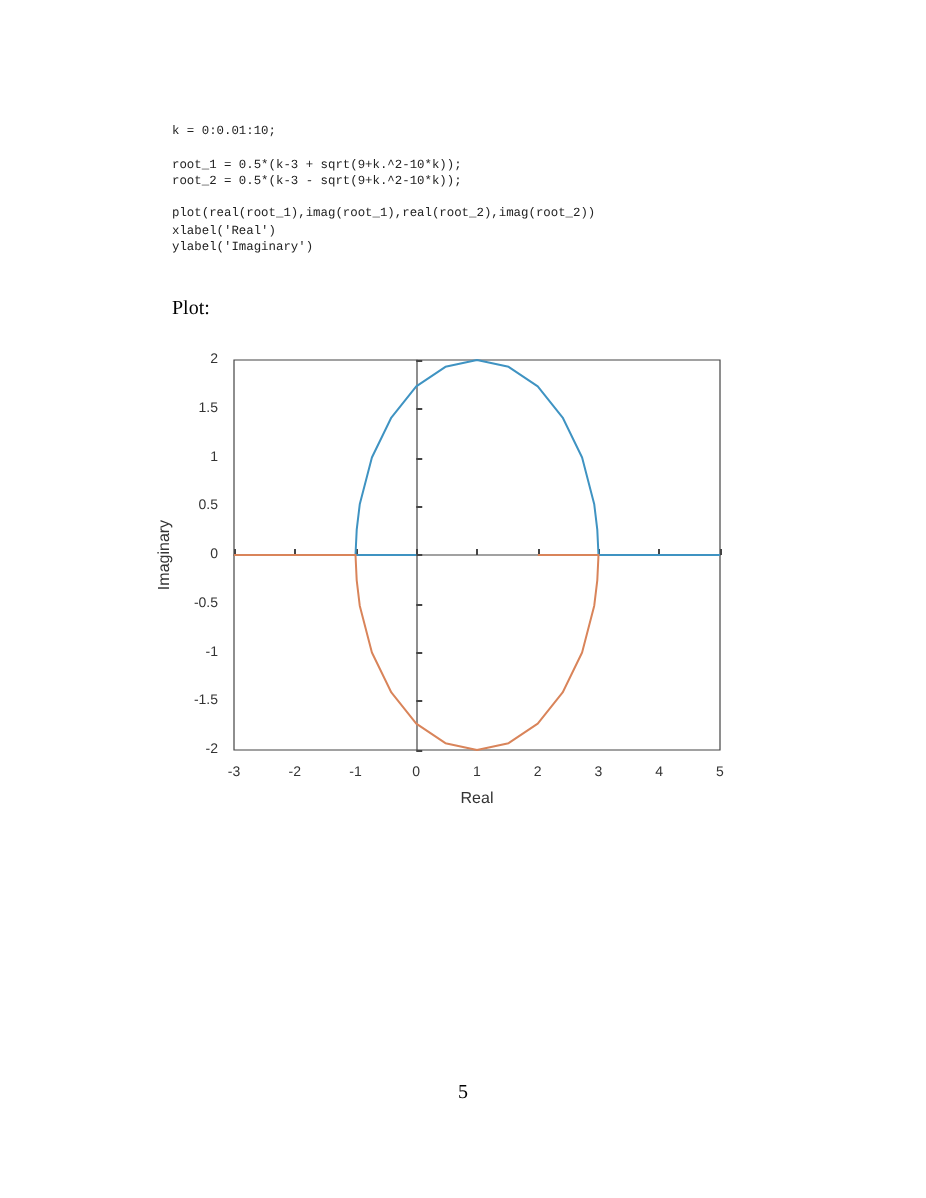  What do you see at coordinates (463, 1093) in the screenshot?
I see `text: 5` at bounding box center [463, 1093].